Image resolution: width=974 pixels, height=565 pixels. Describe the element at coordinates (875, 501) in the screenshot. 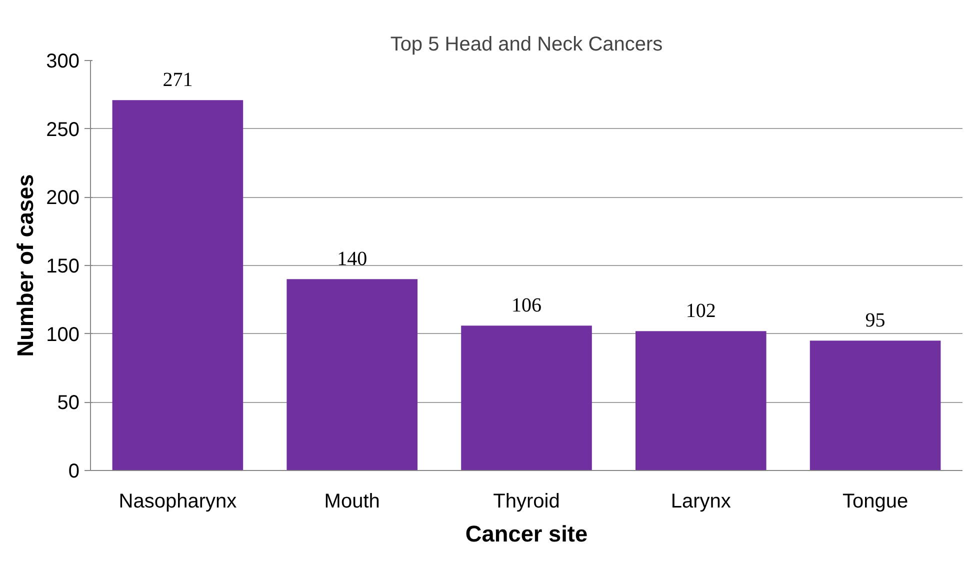

I see `x-tick-label: Tongue` at that location.